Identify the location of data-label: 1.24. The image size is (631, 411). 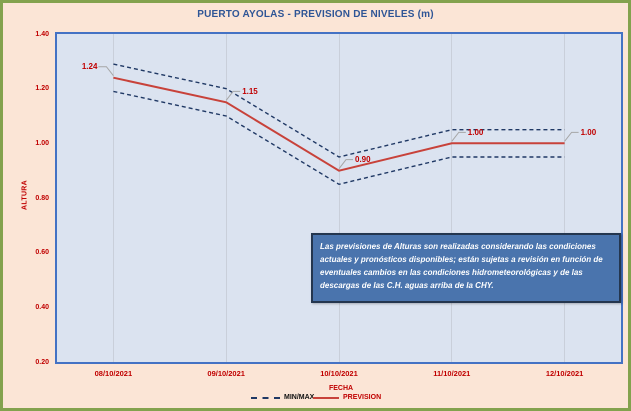
(89, 67).